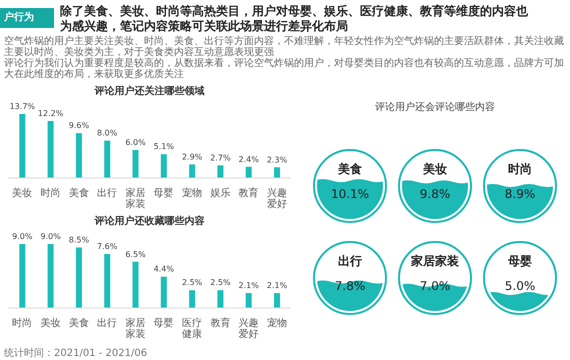 The image size is (570, 360). What do you see at coordinates (192, 157) in the screenshot?
I see `data-label: 2.9%` at bounding box center [192, 157].